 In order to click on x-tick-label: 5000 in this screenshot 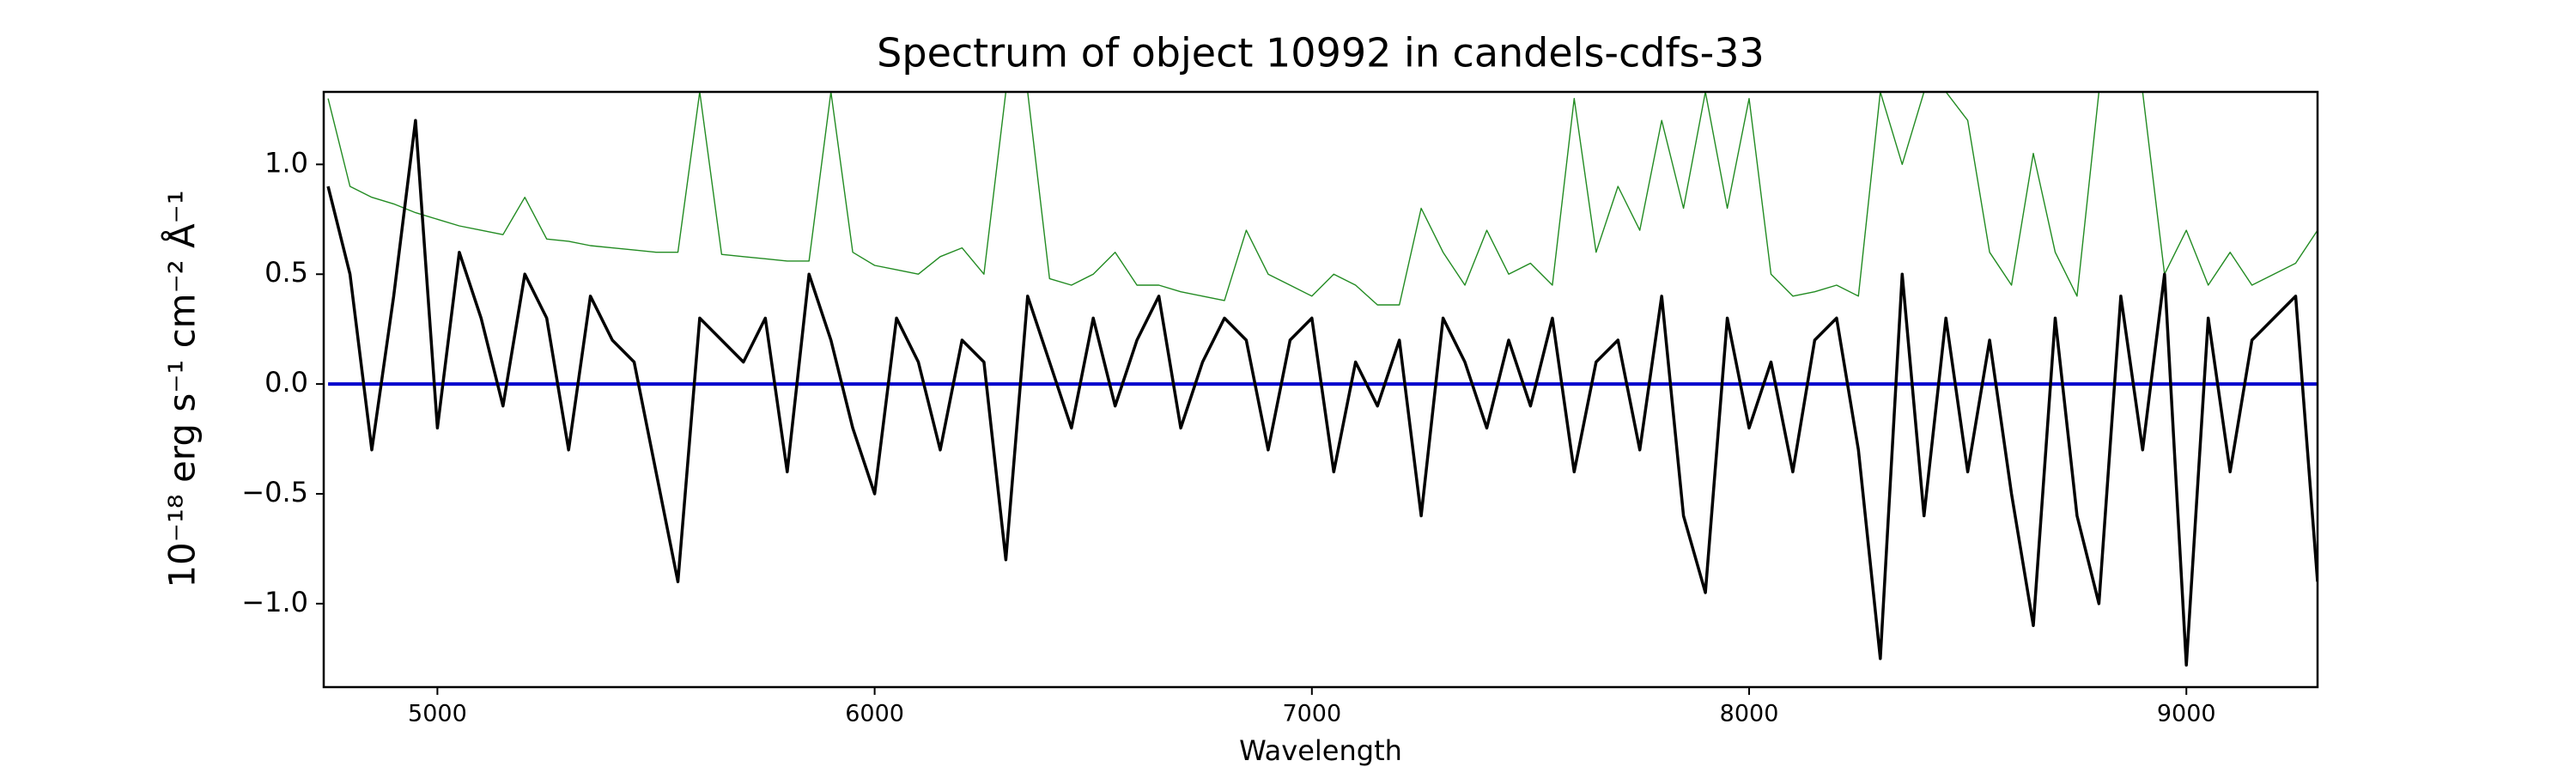, I will do `click(438, 714)`.